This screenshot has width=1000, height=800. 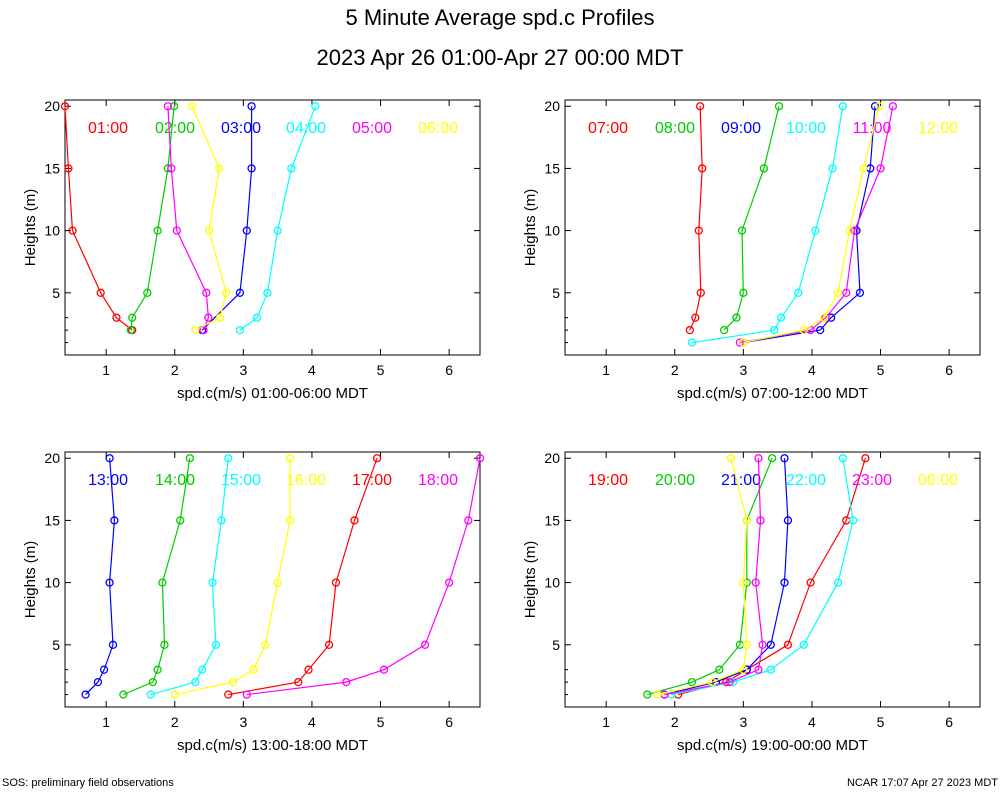 What do you see at coordinates (810, 582) in the screenshot?
I see `data-point-19:00` at bounding box center [810, 582].